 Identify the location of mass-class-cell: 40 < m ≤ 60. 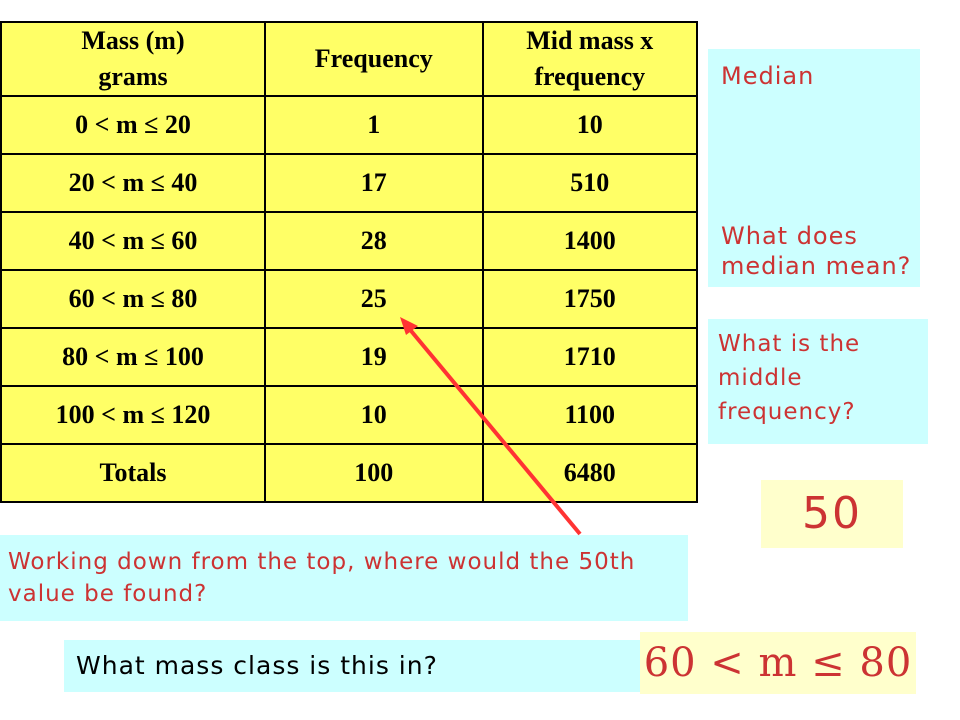
(133, 241).